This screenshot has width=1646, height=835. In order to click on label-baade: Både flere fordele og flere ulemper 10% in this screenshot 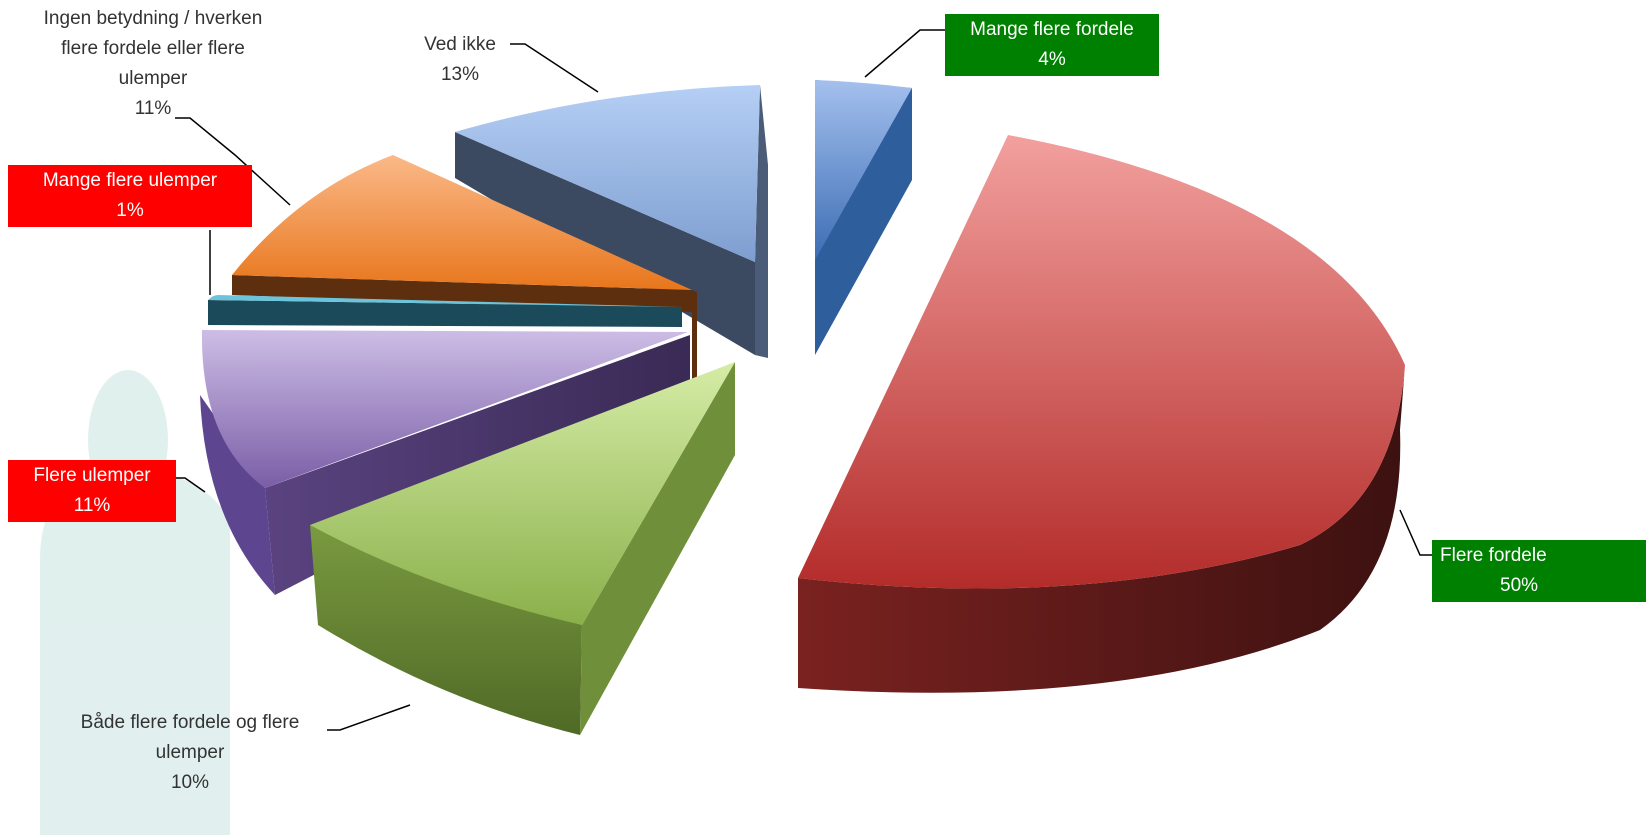, I will do `click(190, 753)`.